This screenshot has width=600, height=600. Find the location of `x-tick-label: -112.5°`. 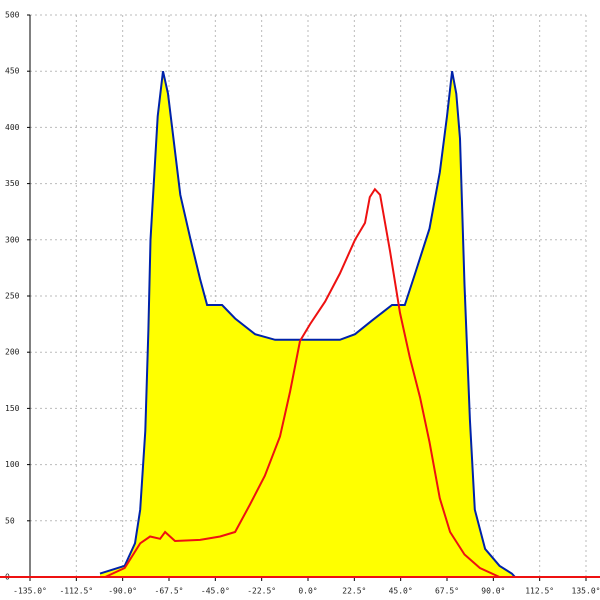

x-tick-label: -112.5° is located at coordinates (76, 591).